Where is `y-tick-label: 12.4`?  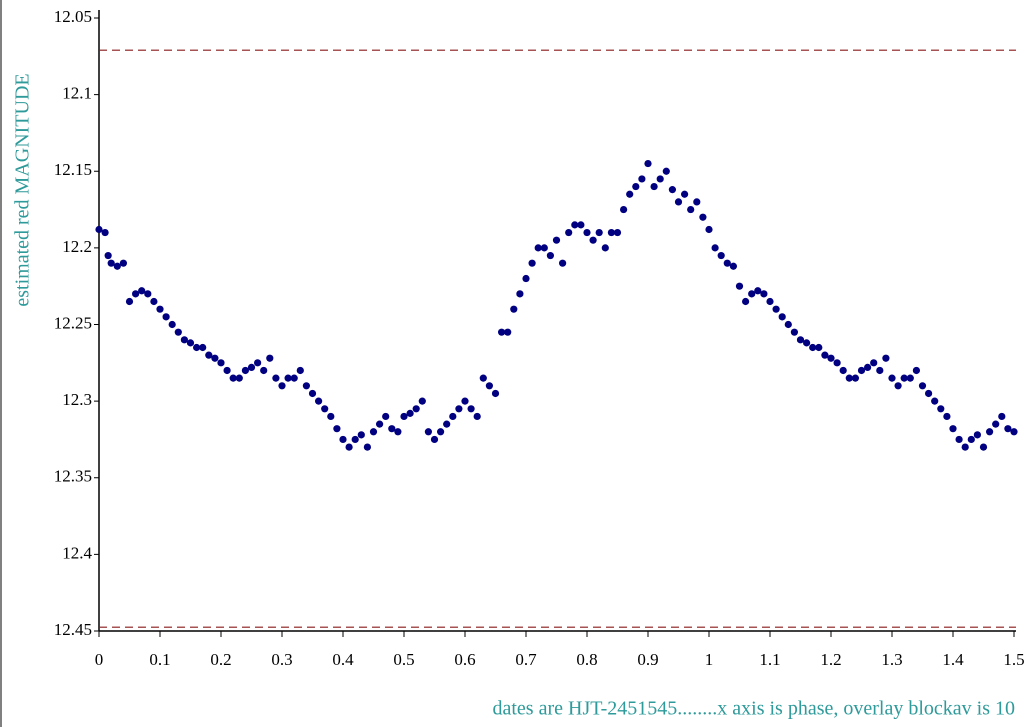
y-tick-label: 12.4 is located at coordinates (77, 552).